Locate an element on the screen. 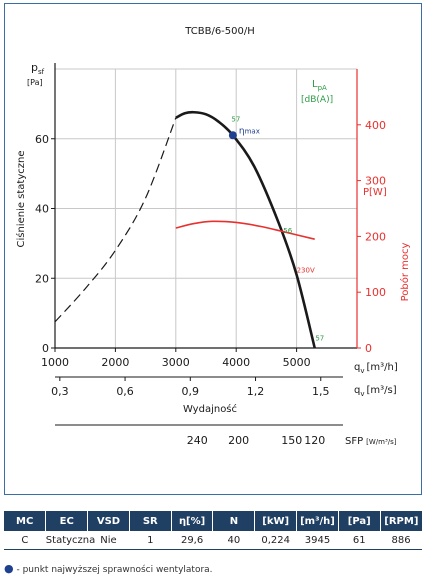  sfp-tick-label: 200 is located at coordinates (238, 440).